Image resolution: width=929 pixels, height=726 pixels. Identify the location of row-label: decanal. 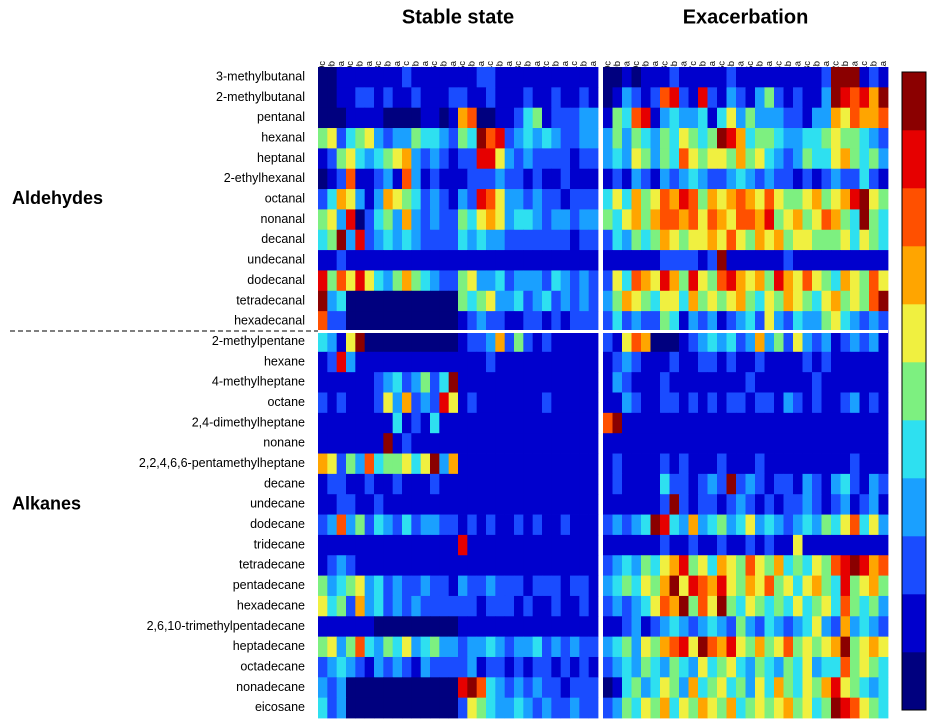
(283, 239).